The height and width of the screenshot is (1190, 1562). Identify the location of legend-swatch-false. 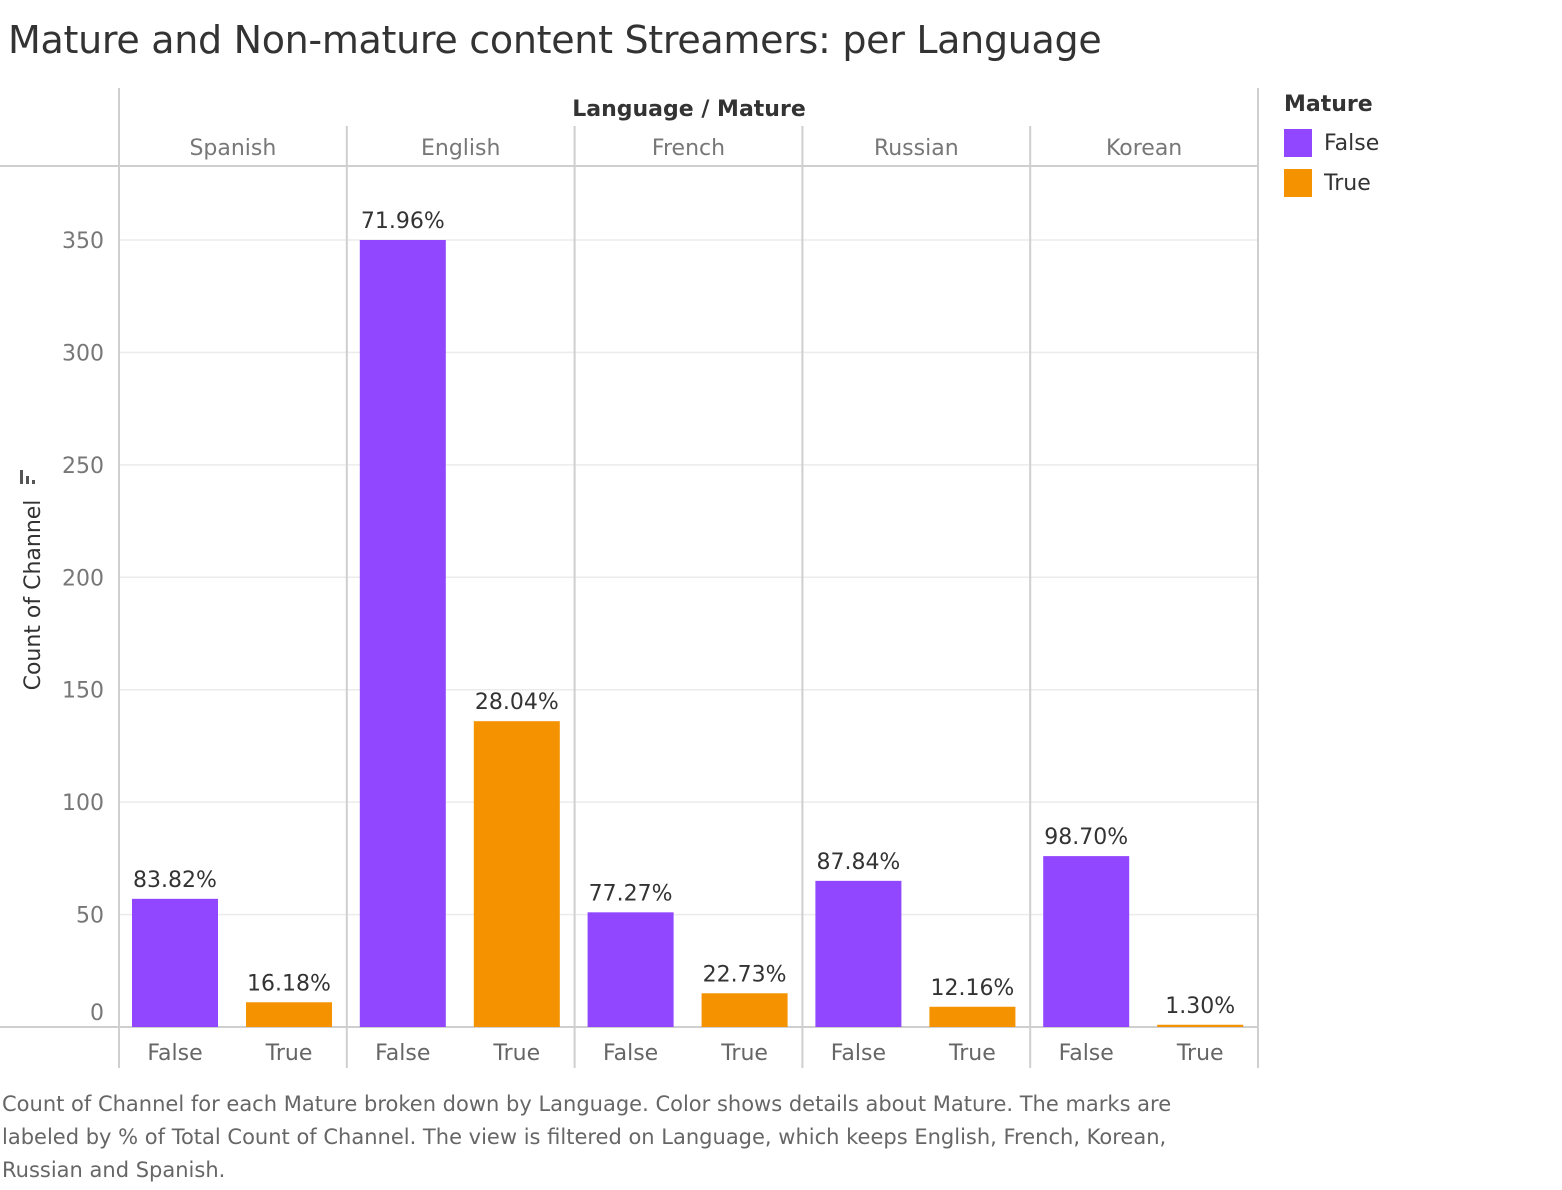
(1298, 143).